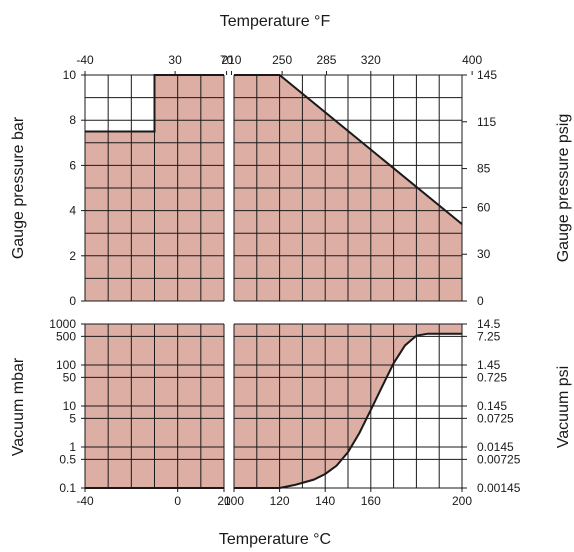 The height and width of the screenshot is (552, 574). I want to click on x-top-tick-label: 320, so click(371, 60).